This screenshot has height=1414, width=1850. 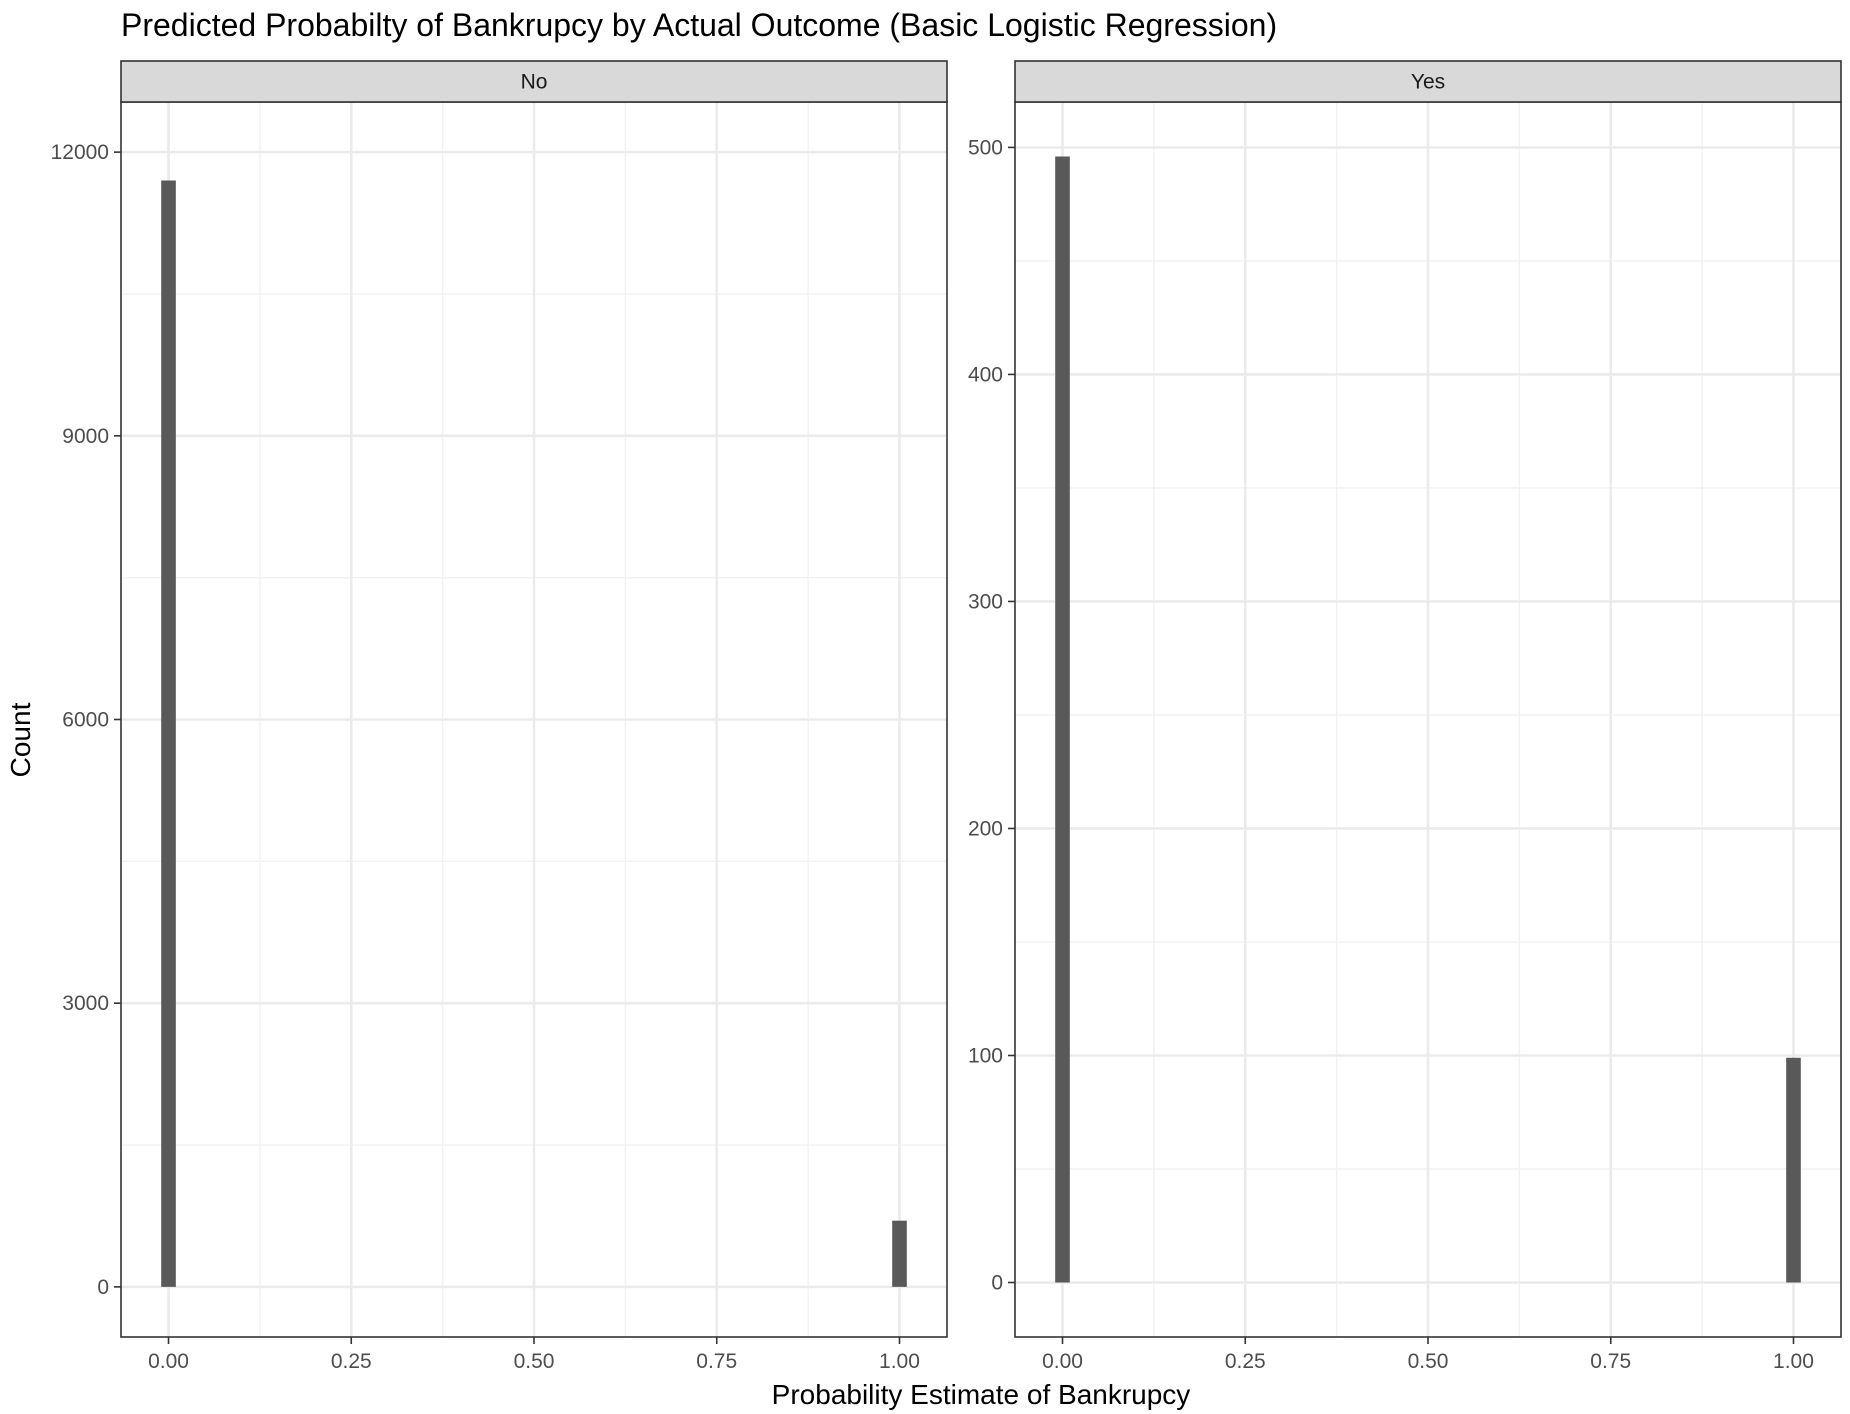 What do you see at coordinates (985, 601) in the screenshot?
I see `y-tick-label: 300` at bounding box center [985, 601].